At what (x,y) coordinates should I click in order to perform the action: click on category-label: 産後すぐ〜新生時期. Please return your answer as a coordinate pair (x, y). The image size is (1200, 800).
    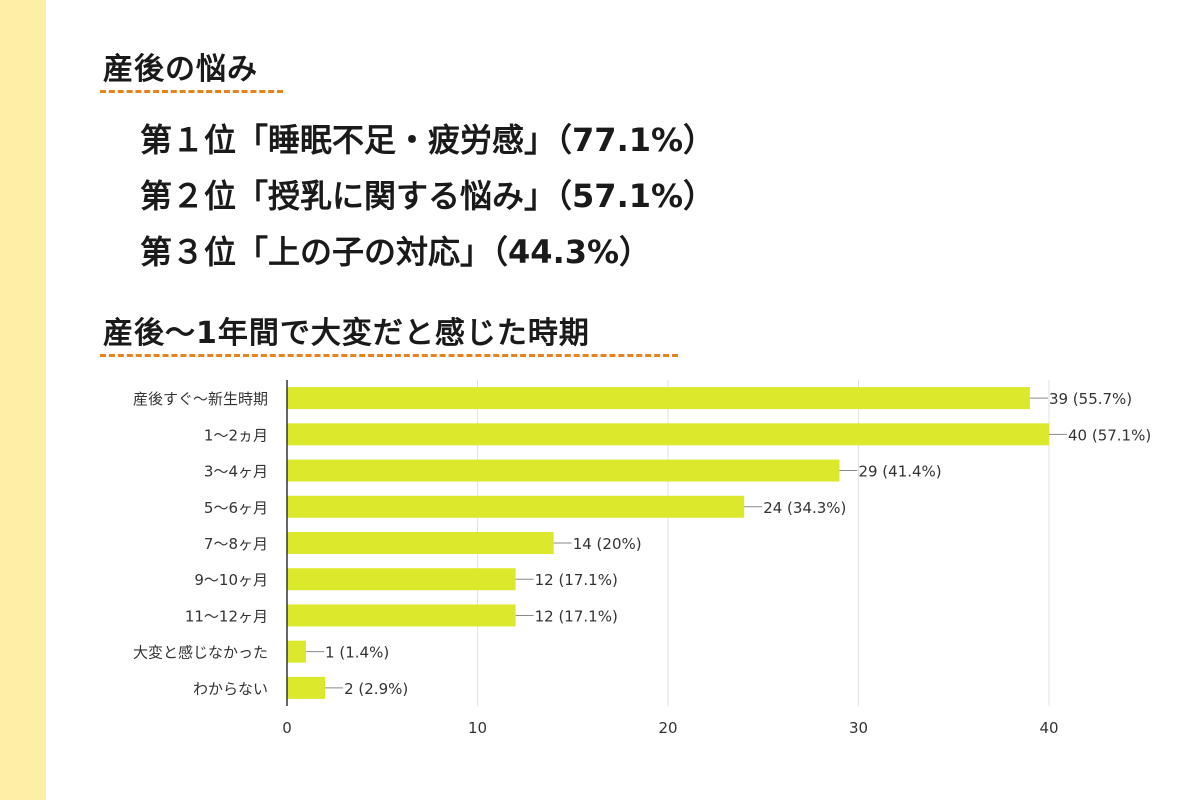
    Looking at the image, I should click on (200, 399).